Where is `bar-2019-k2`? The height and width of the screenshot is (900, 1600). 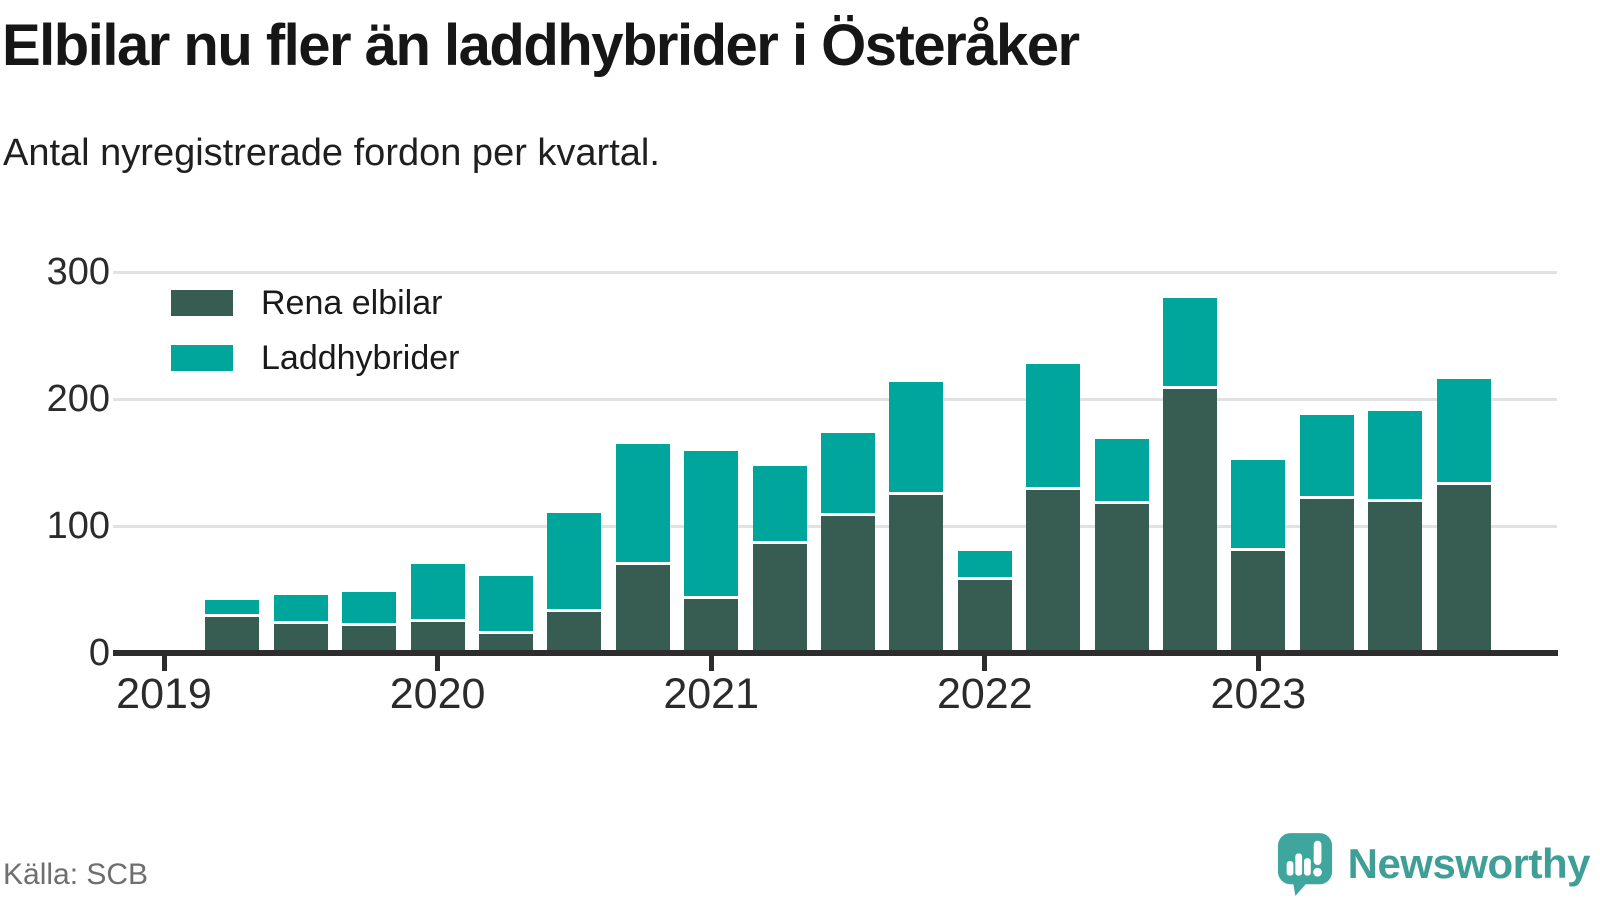
bar-2019-k2 is located at coordinates (232, 625).